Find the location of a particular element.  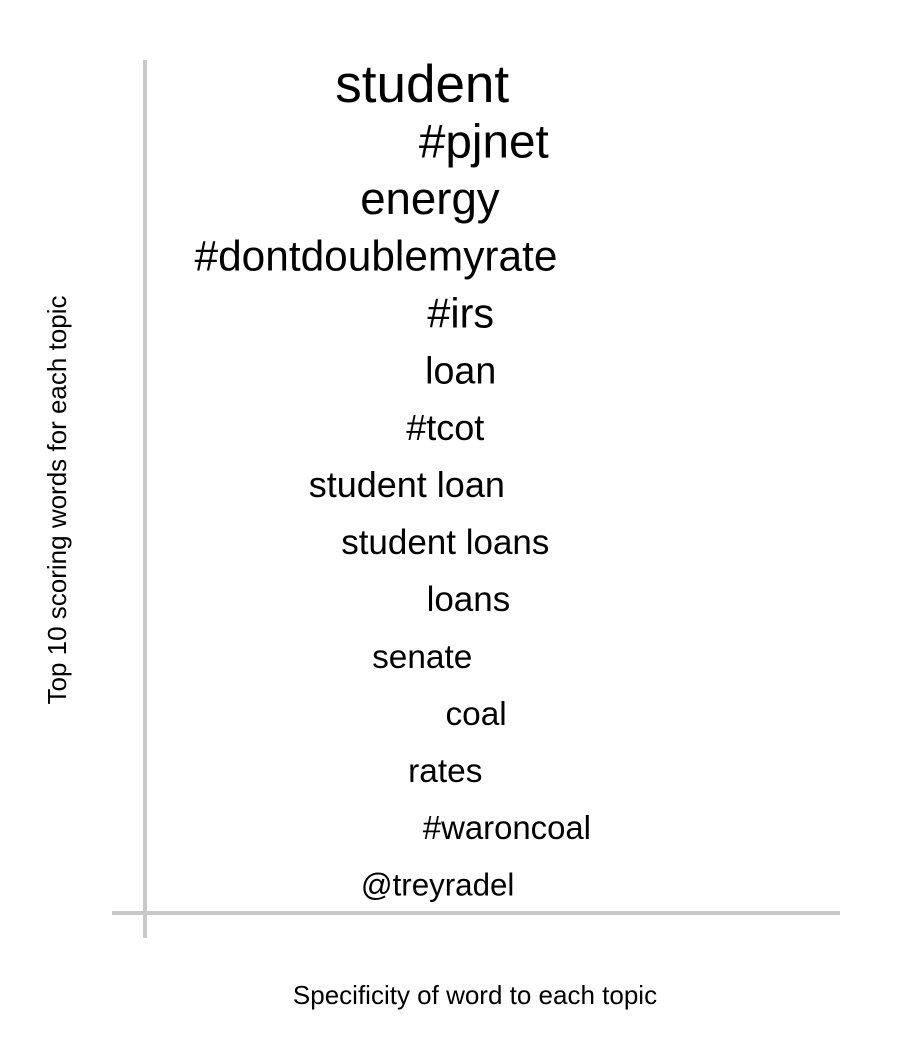

word-label: #pjnet is located at coordinates (484, 142).